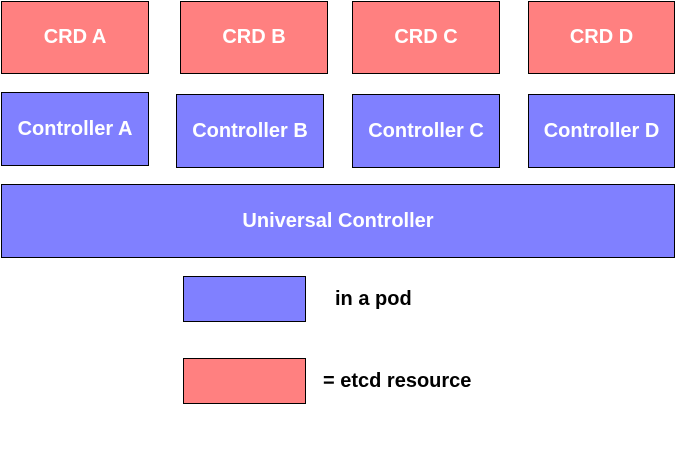  I want to click on crd-b-label: CRD B, so click(254, 37).